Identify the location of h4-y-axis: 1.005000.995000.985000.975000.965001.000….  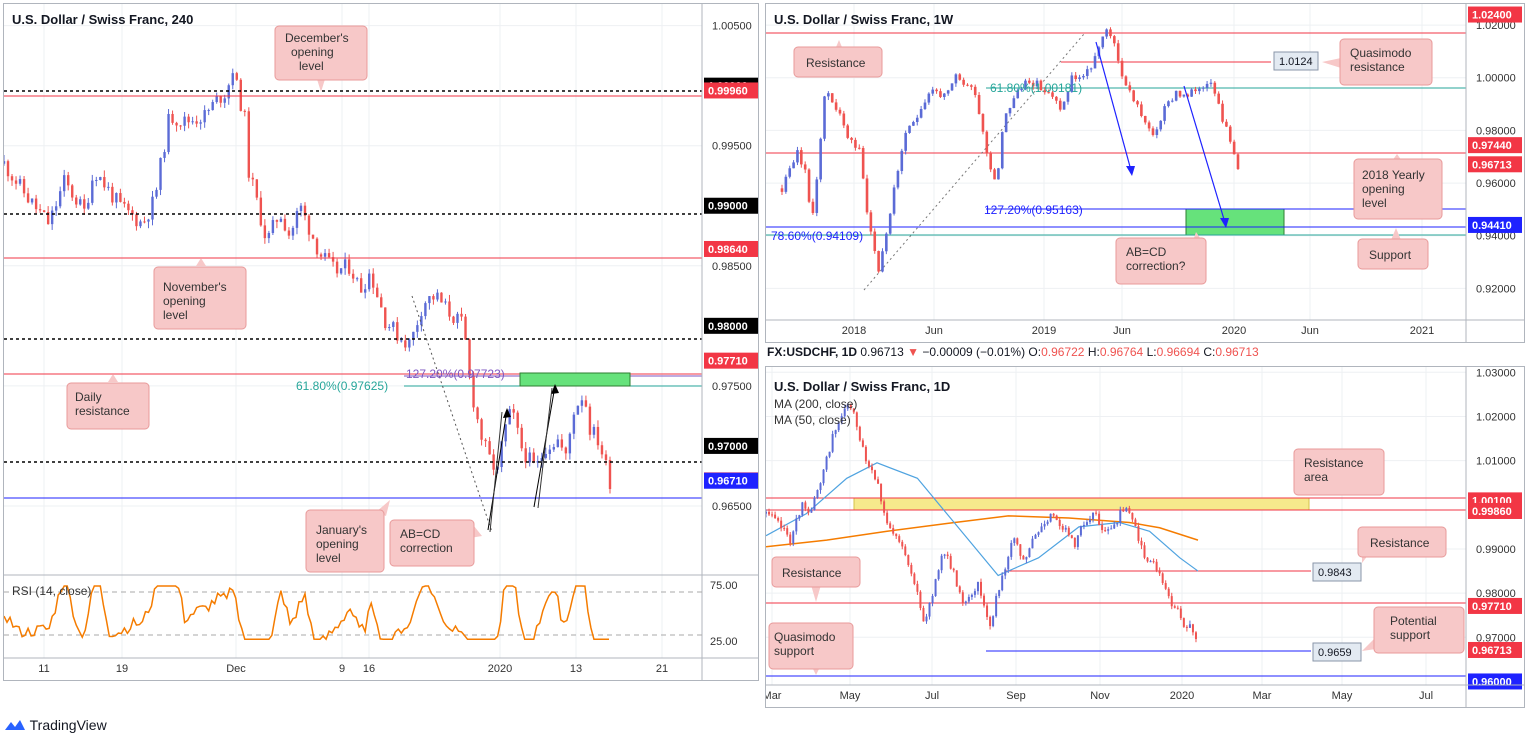
(731, 267).